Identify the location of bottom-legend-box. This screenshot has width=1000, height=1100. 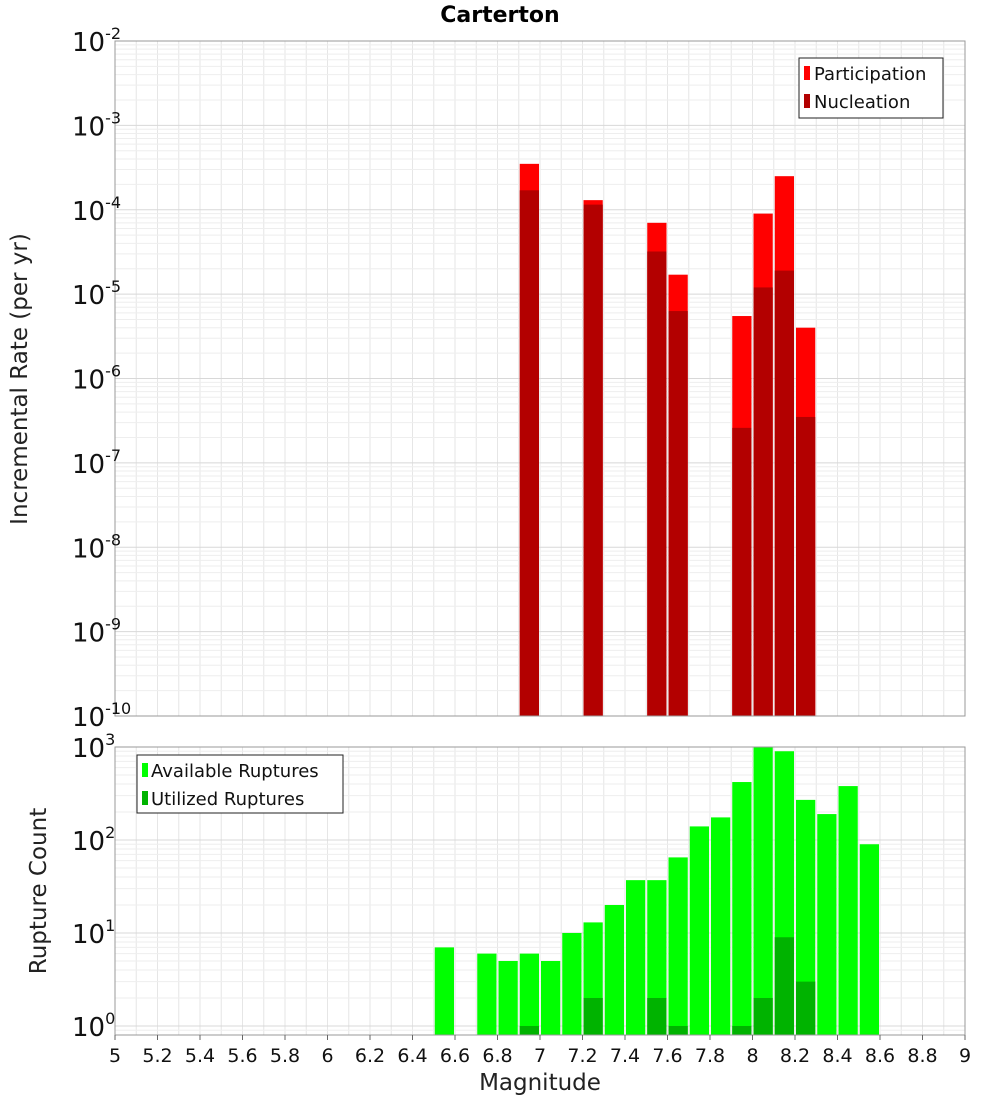
(240, 784).